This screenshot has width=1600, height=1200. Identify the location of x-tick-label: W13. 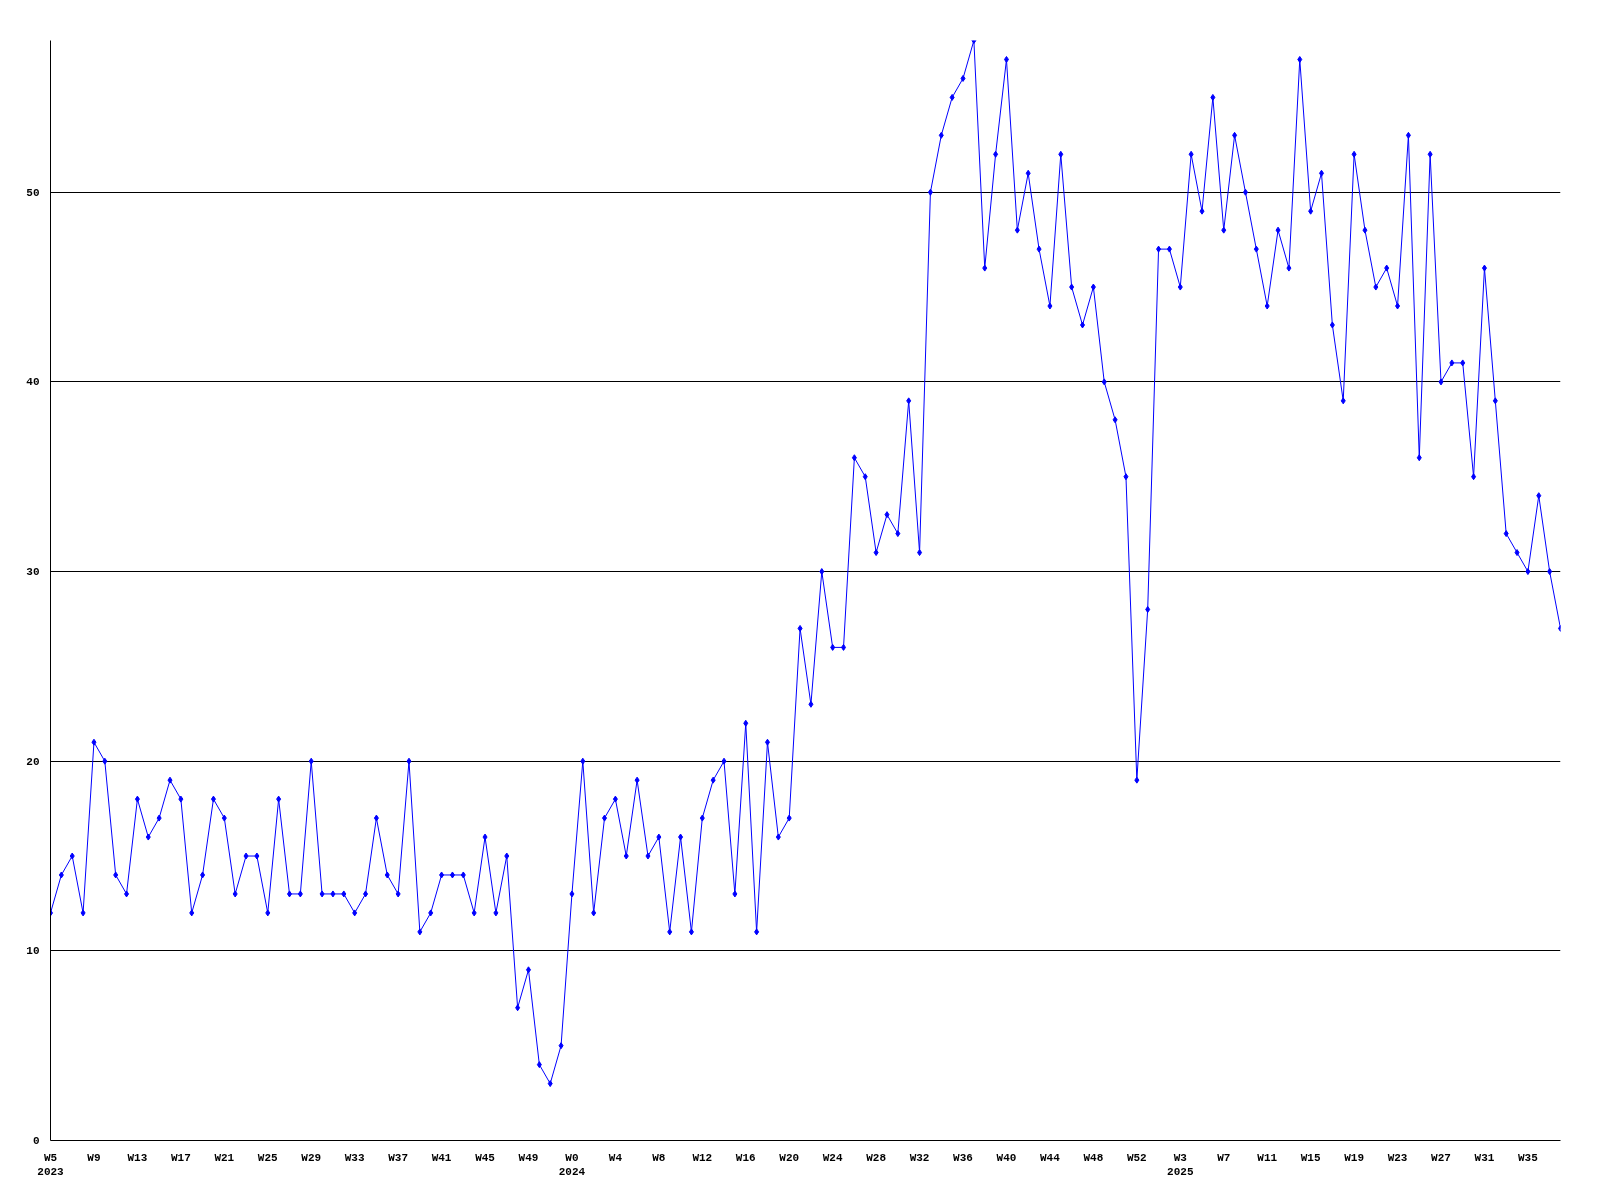
(137, 1157).